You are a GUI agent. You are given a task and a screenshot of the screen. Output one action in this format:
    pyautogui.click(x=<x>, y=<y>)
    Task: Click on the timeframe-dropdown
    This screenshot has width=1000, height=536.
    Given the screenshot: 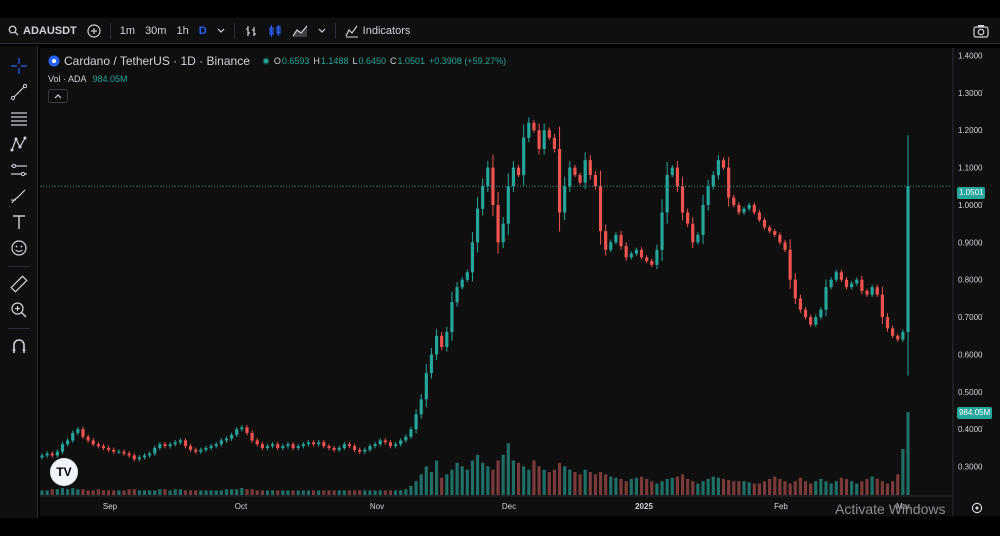 What is the action you would take?
    pyautogui.click(x=221, y=31)
    